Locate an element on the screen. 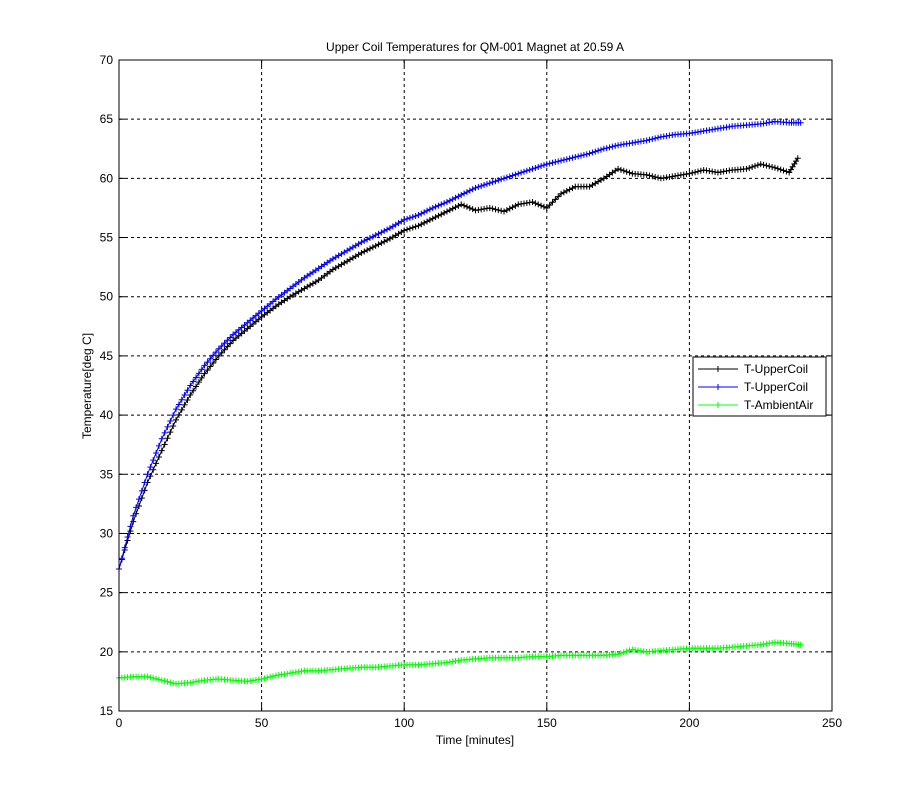 This screenshot has width=918, height=804. legend-marker is located at coordinates (718, 369).